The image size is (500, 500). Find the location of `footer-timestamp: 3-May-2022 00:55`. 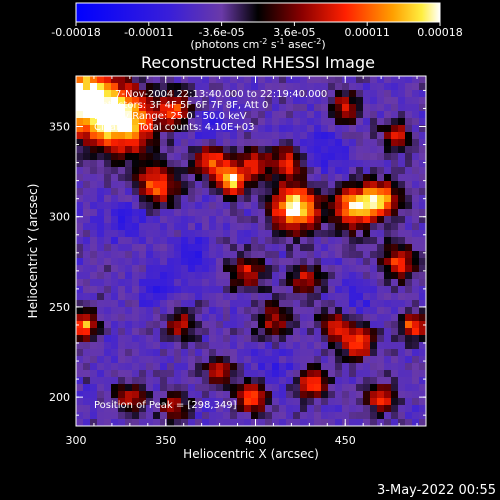

footer-timestamp: 3-May-2022 00:55 is located at coordinates (436, 490).